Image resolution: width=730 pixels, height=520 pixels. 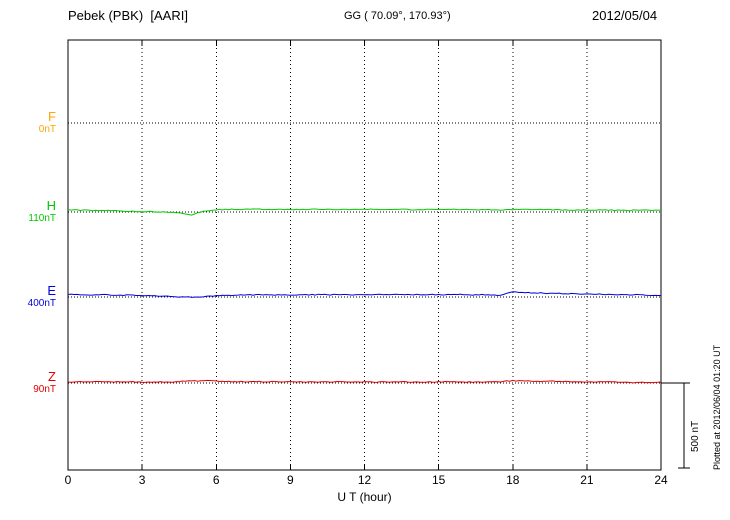 What do you see at coordinates (216, 480) in the screenshot?
I see `x-tick-label: 6` at bounding box center [216, 480].